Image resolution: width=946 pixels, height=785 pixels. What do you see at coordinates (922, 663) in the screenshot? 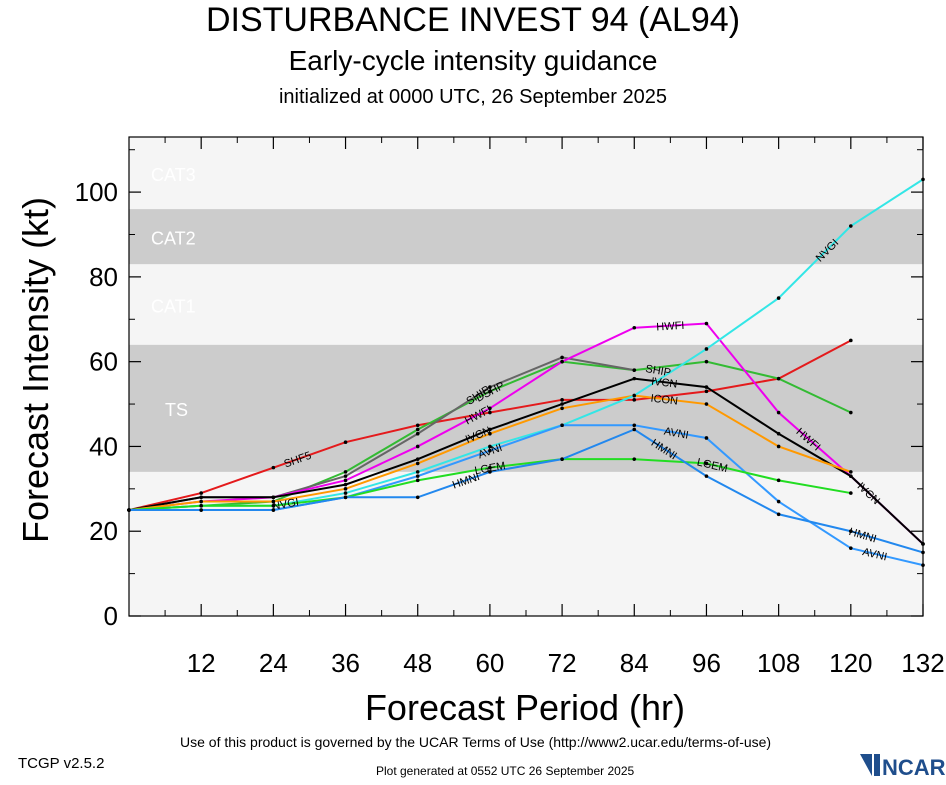
I see `x-tick-label: 132` at bounding box center [922, 663].